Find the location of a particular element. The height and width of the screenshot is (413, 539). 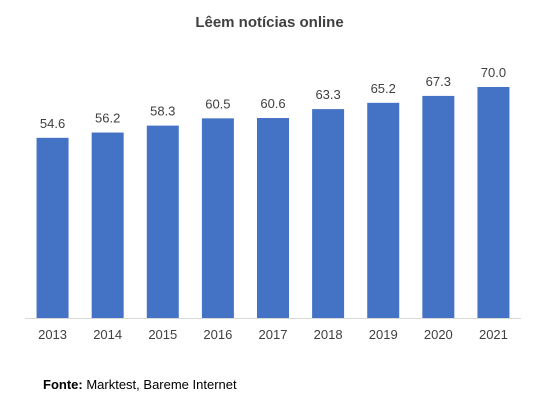

bar-2017 is located at coordinates (273, 218).